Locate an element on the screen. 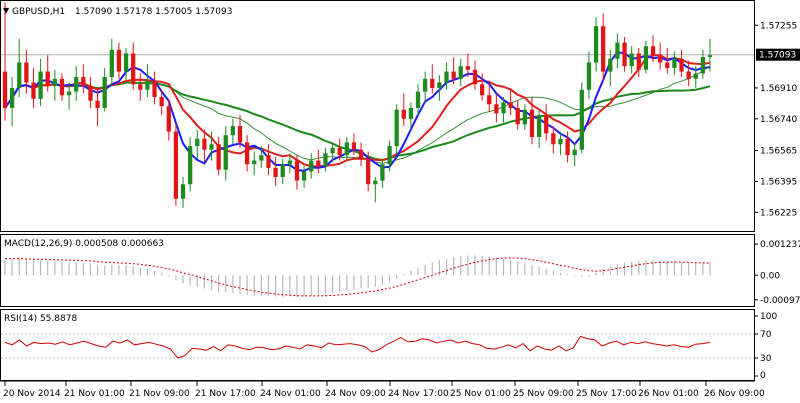 The height and width of the screenshot is (403, 800). time-tick-label: 26 Nov 01:00 is located at coordinates (668, 394).